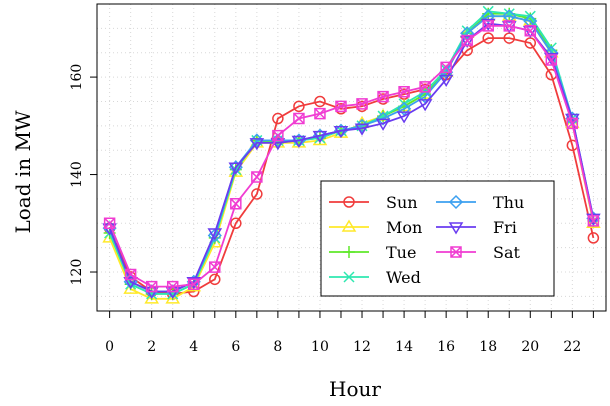 This screenshot has width=610, height=406. Describe the element at coordinates (109, 347) in the screenshot. I see `x-tick-label: 0` at that location.